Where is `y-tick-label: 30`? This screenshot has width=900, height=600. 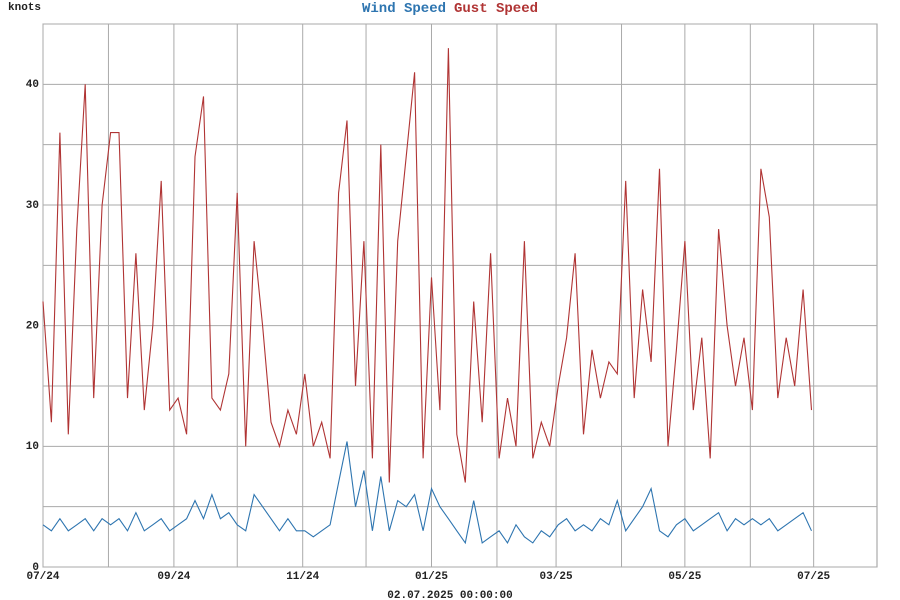
y-tick-label: 30 is located at coordinates (32, 206).